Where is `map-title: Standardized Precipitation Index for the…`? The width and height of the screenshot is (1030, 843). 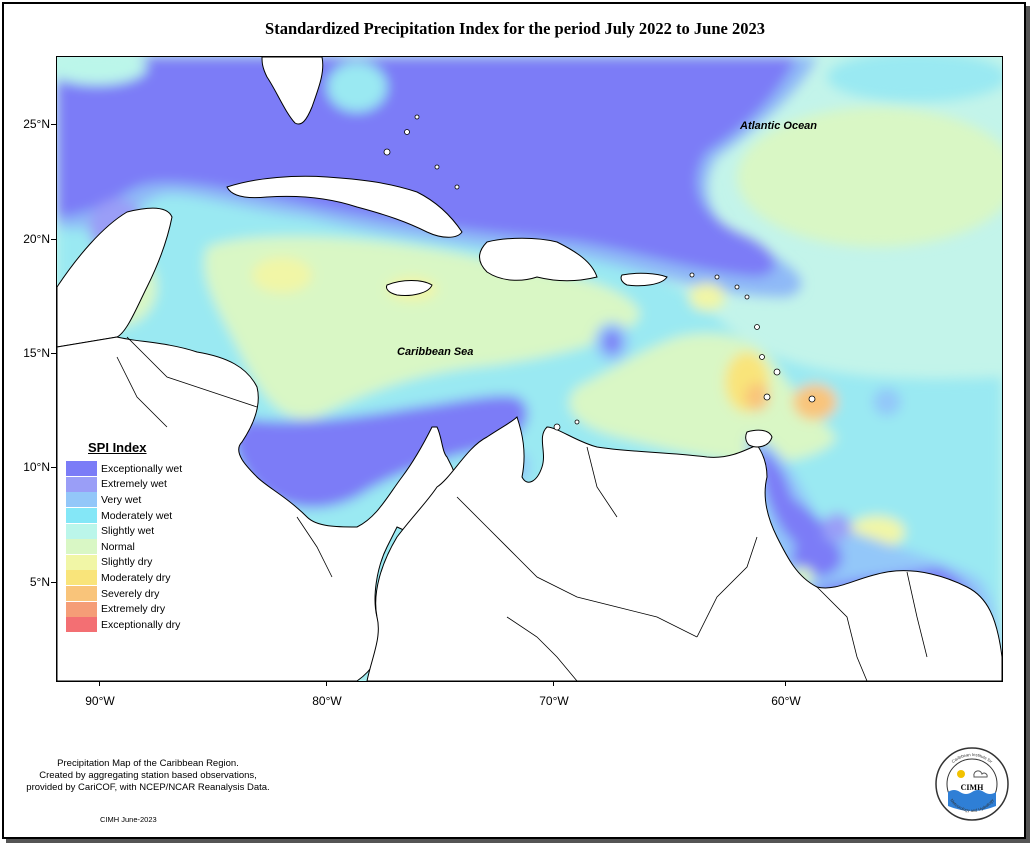
map-title: Standardized Precipitation Index for the… is located at coordinates (515, 28).